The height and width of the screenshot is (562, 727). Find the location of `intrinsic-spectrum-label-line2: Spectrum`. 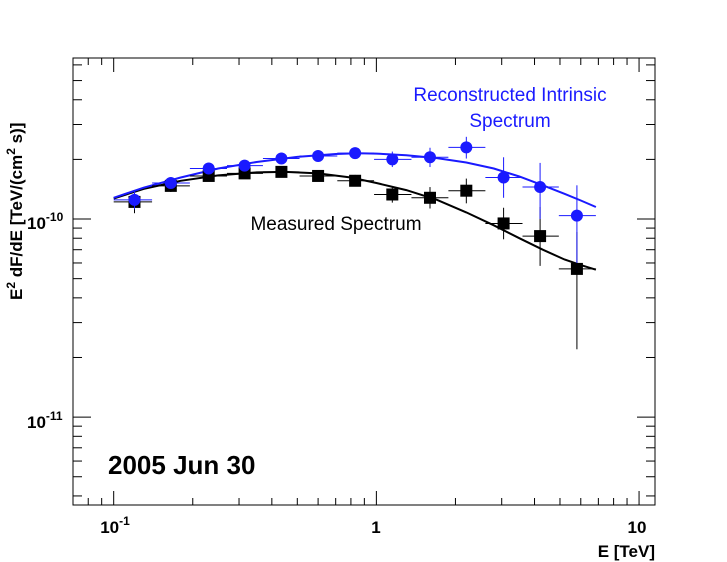

intrinsic-spectrum-label-line2: Spectrum is located at coordinates (509, 121).